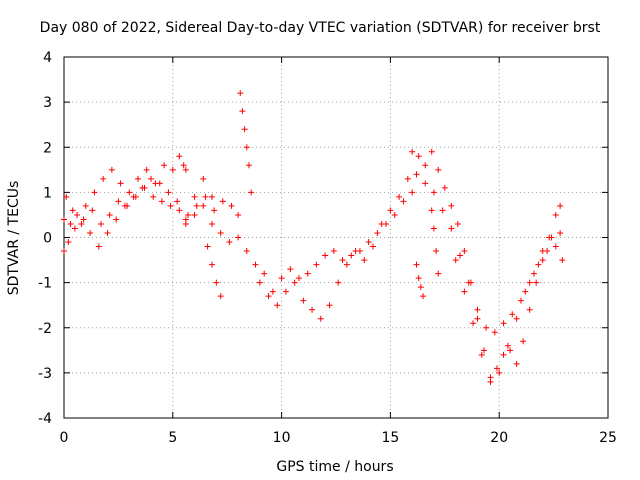 The image size is (640, 480). What do you see at coordinates (420, 280) in the screenshot?
I see `series-track-j` at bounding box center [420, 280].